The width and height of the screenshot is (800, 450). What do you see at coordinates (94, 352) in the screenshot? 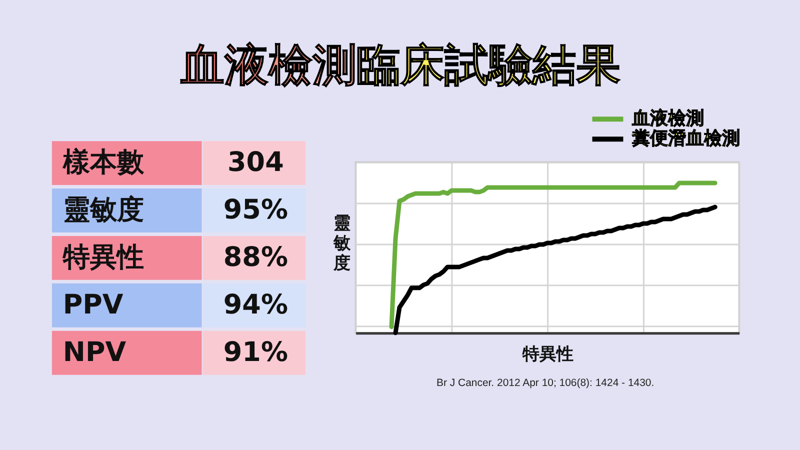
I see `category-label: NPV` at bounding box center [94, 352].